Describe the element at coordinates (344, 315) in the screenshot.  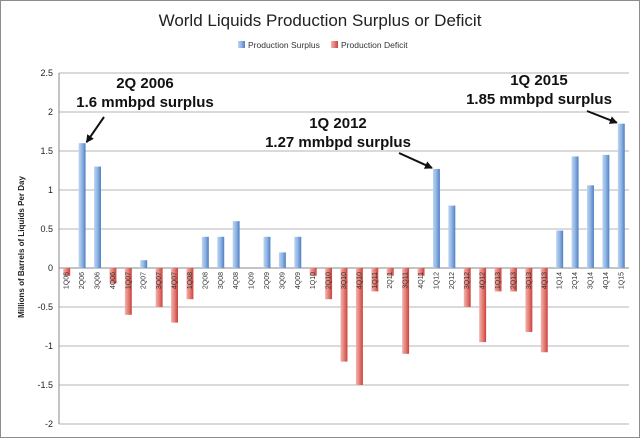
I see `bar-3Q10` at that location.